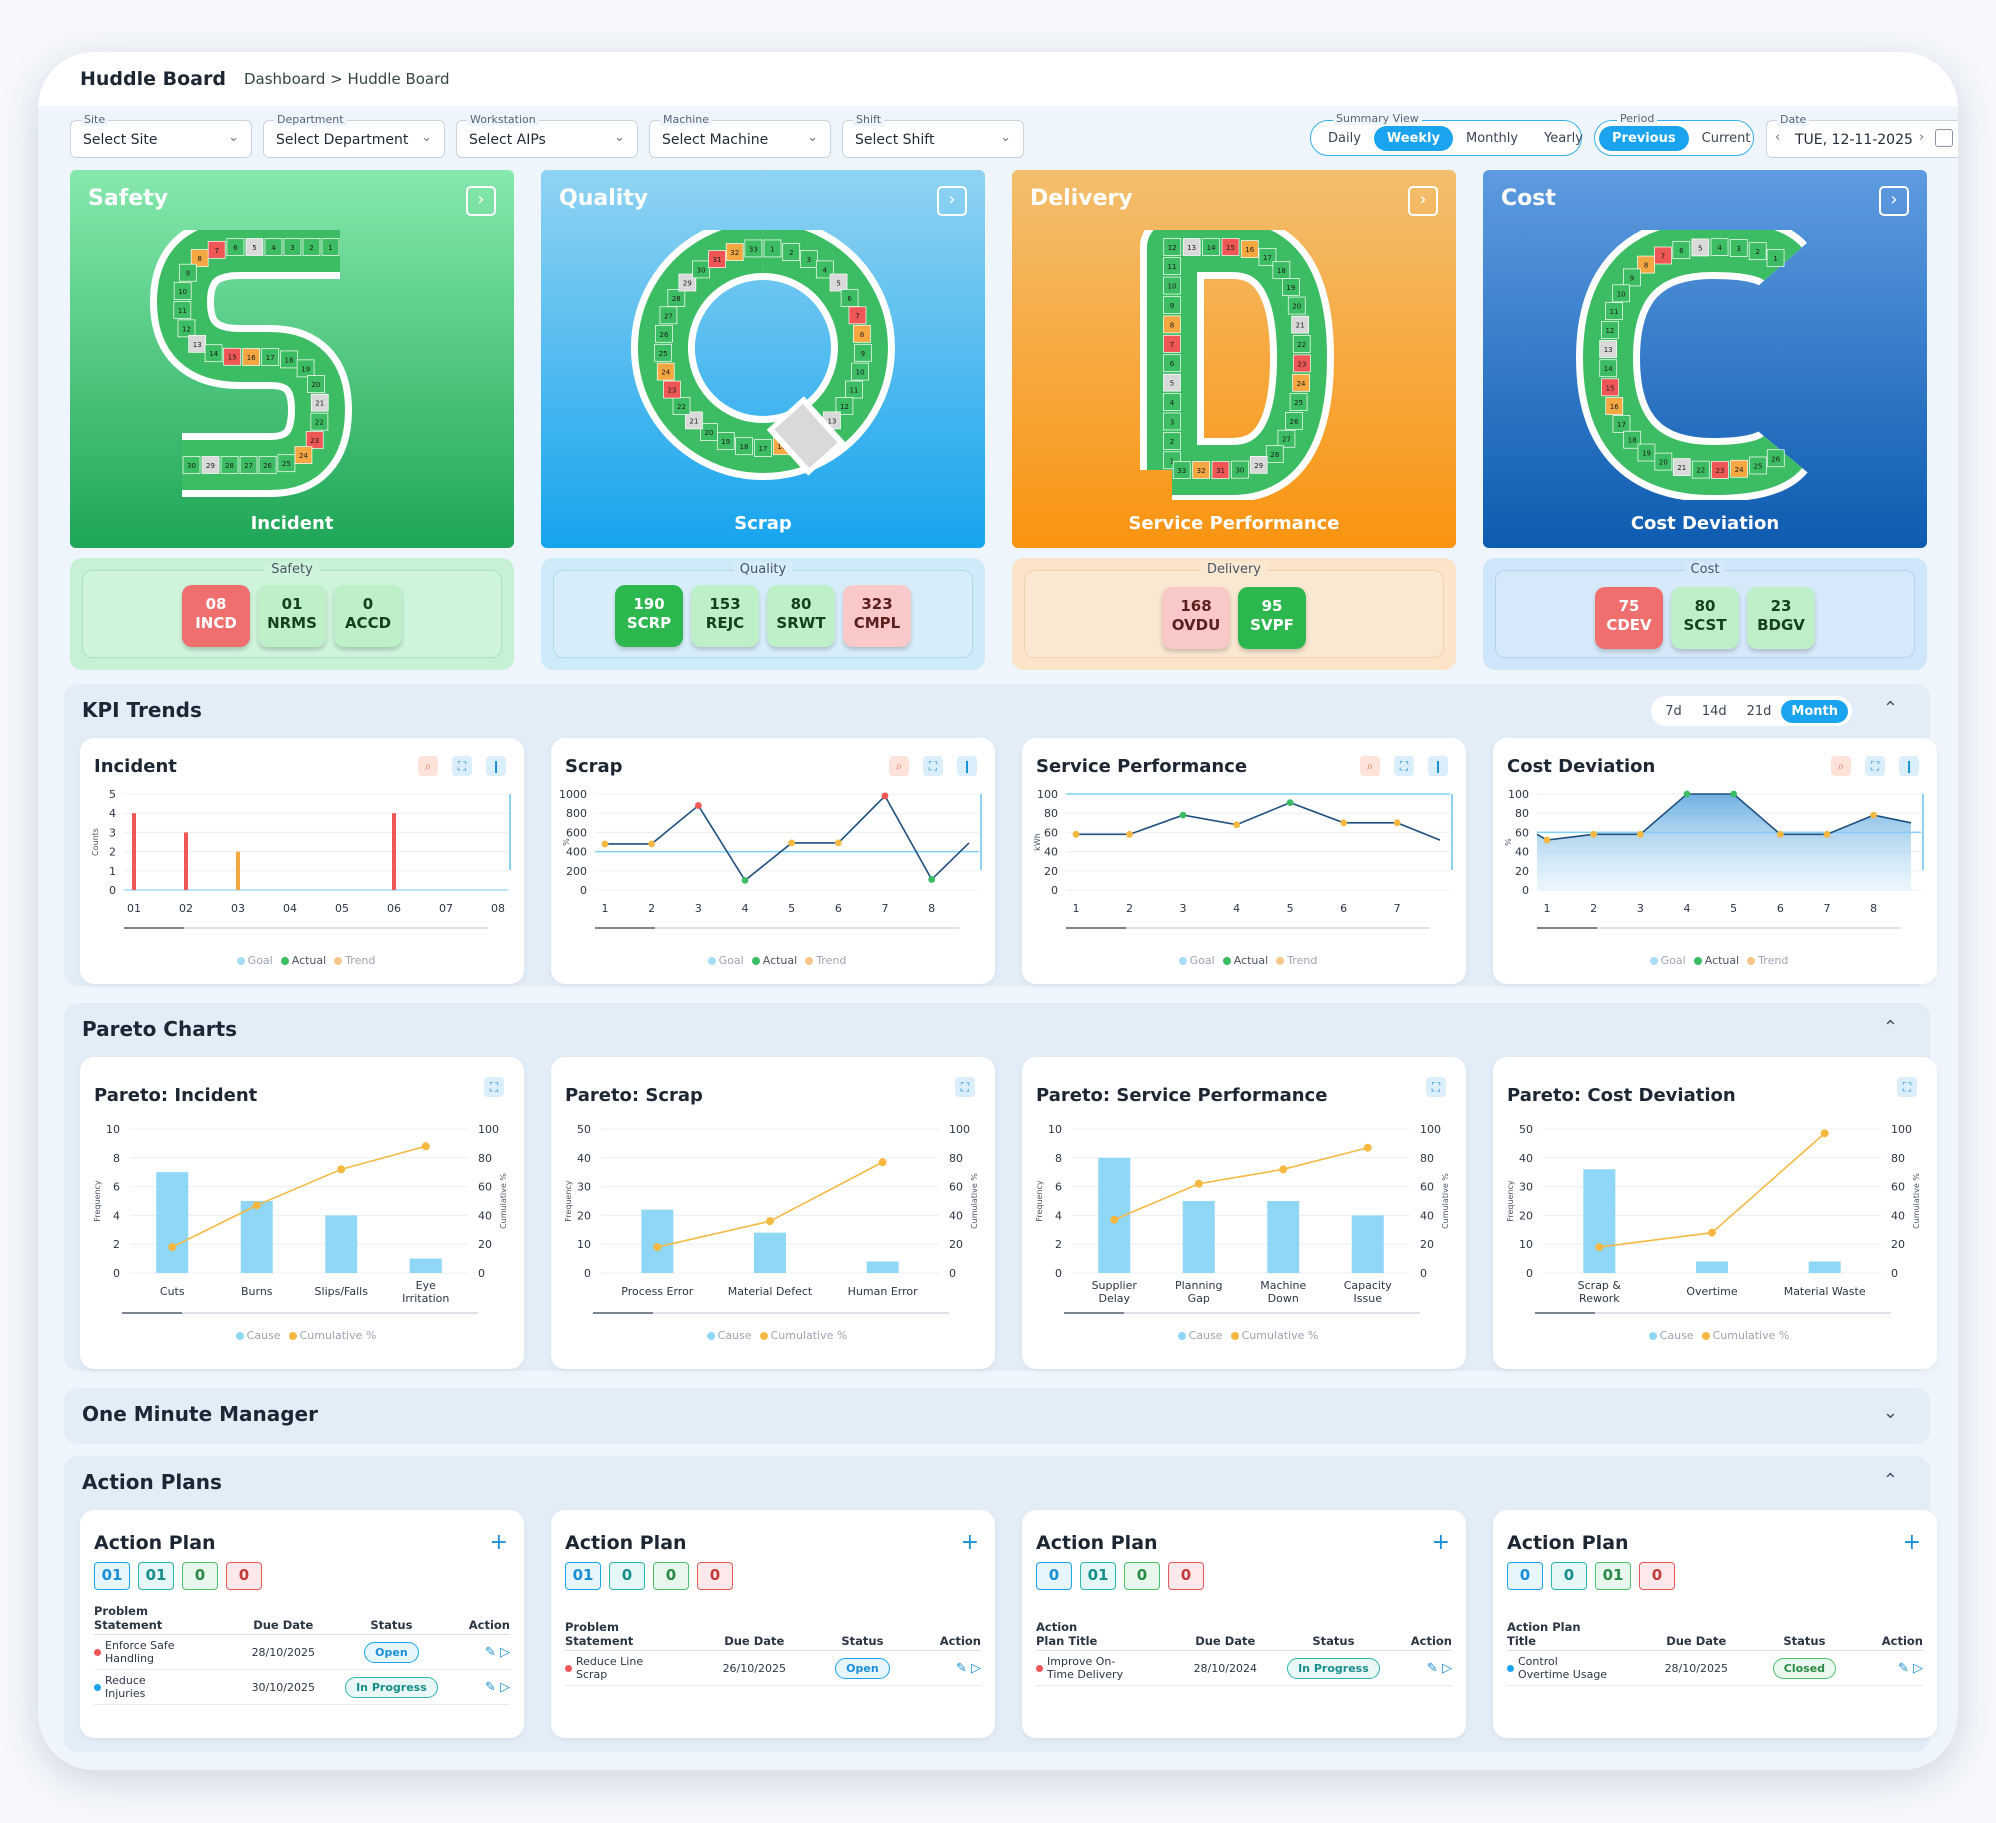  Describe the element at coordinates (1705, 618) in the screenshot. I see `kpi-chip-scst: 80 SCST` at that location.